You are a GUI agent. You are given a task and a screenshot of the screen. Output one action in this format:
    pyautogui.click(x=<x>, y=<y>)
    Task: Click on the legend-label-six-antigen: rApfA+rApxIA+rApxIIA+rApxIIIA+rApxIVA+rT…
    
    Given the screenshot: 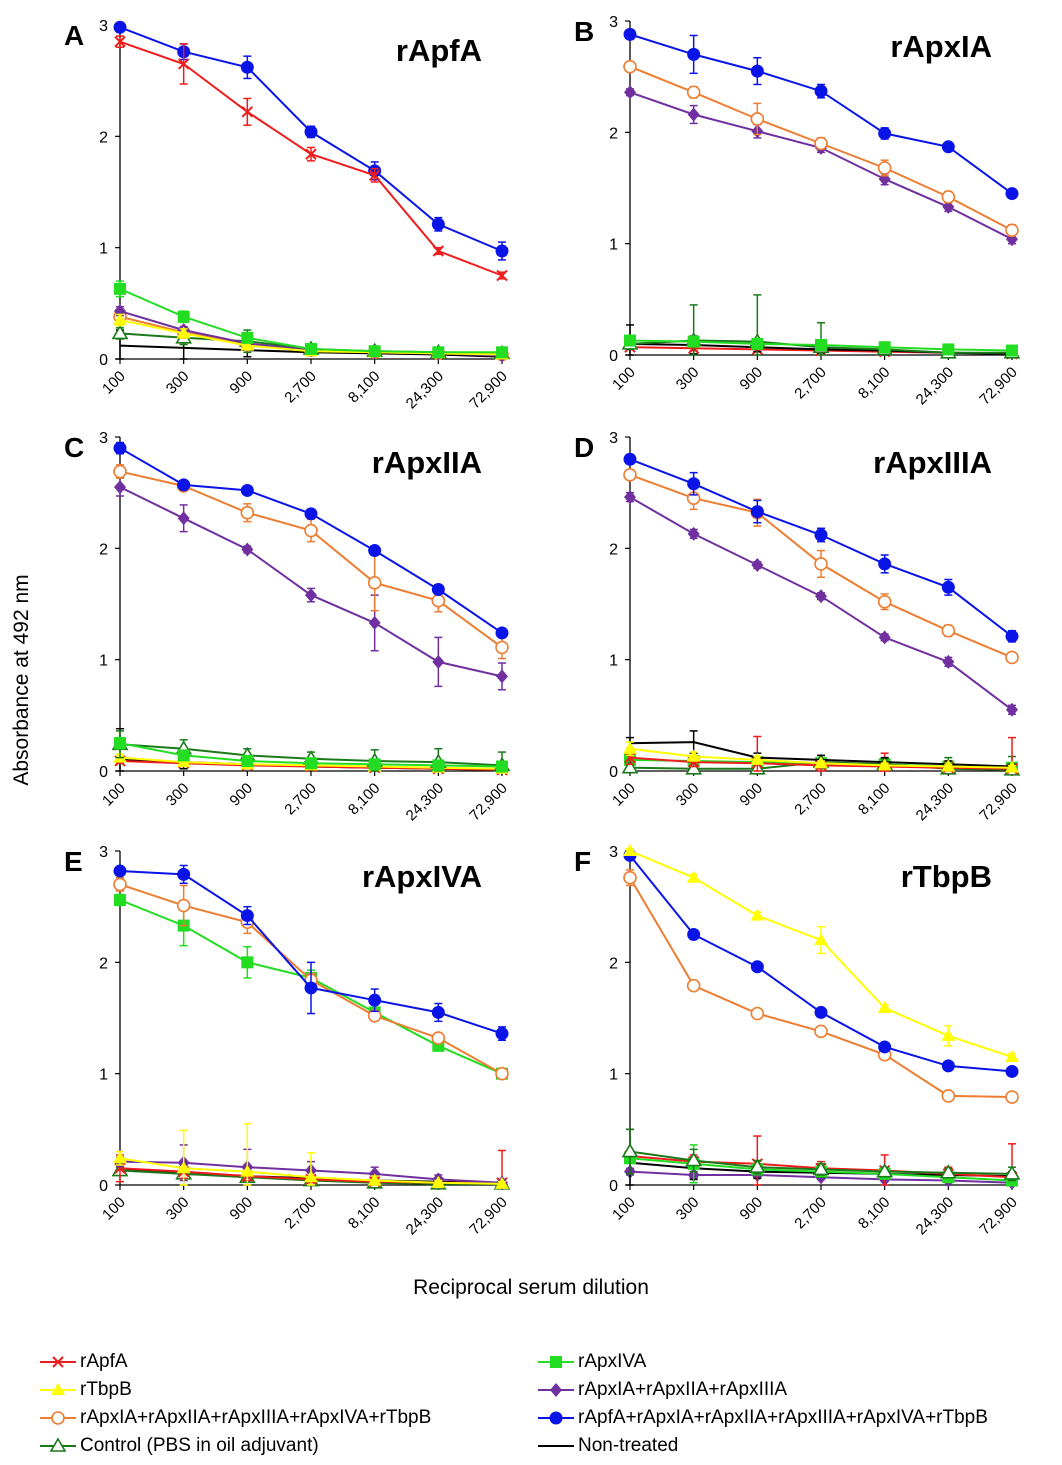 What is the action you would take?
    pyautogui.click(x=783, y=1417)
    